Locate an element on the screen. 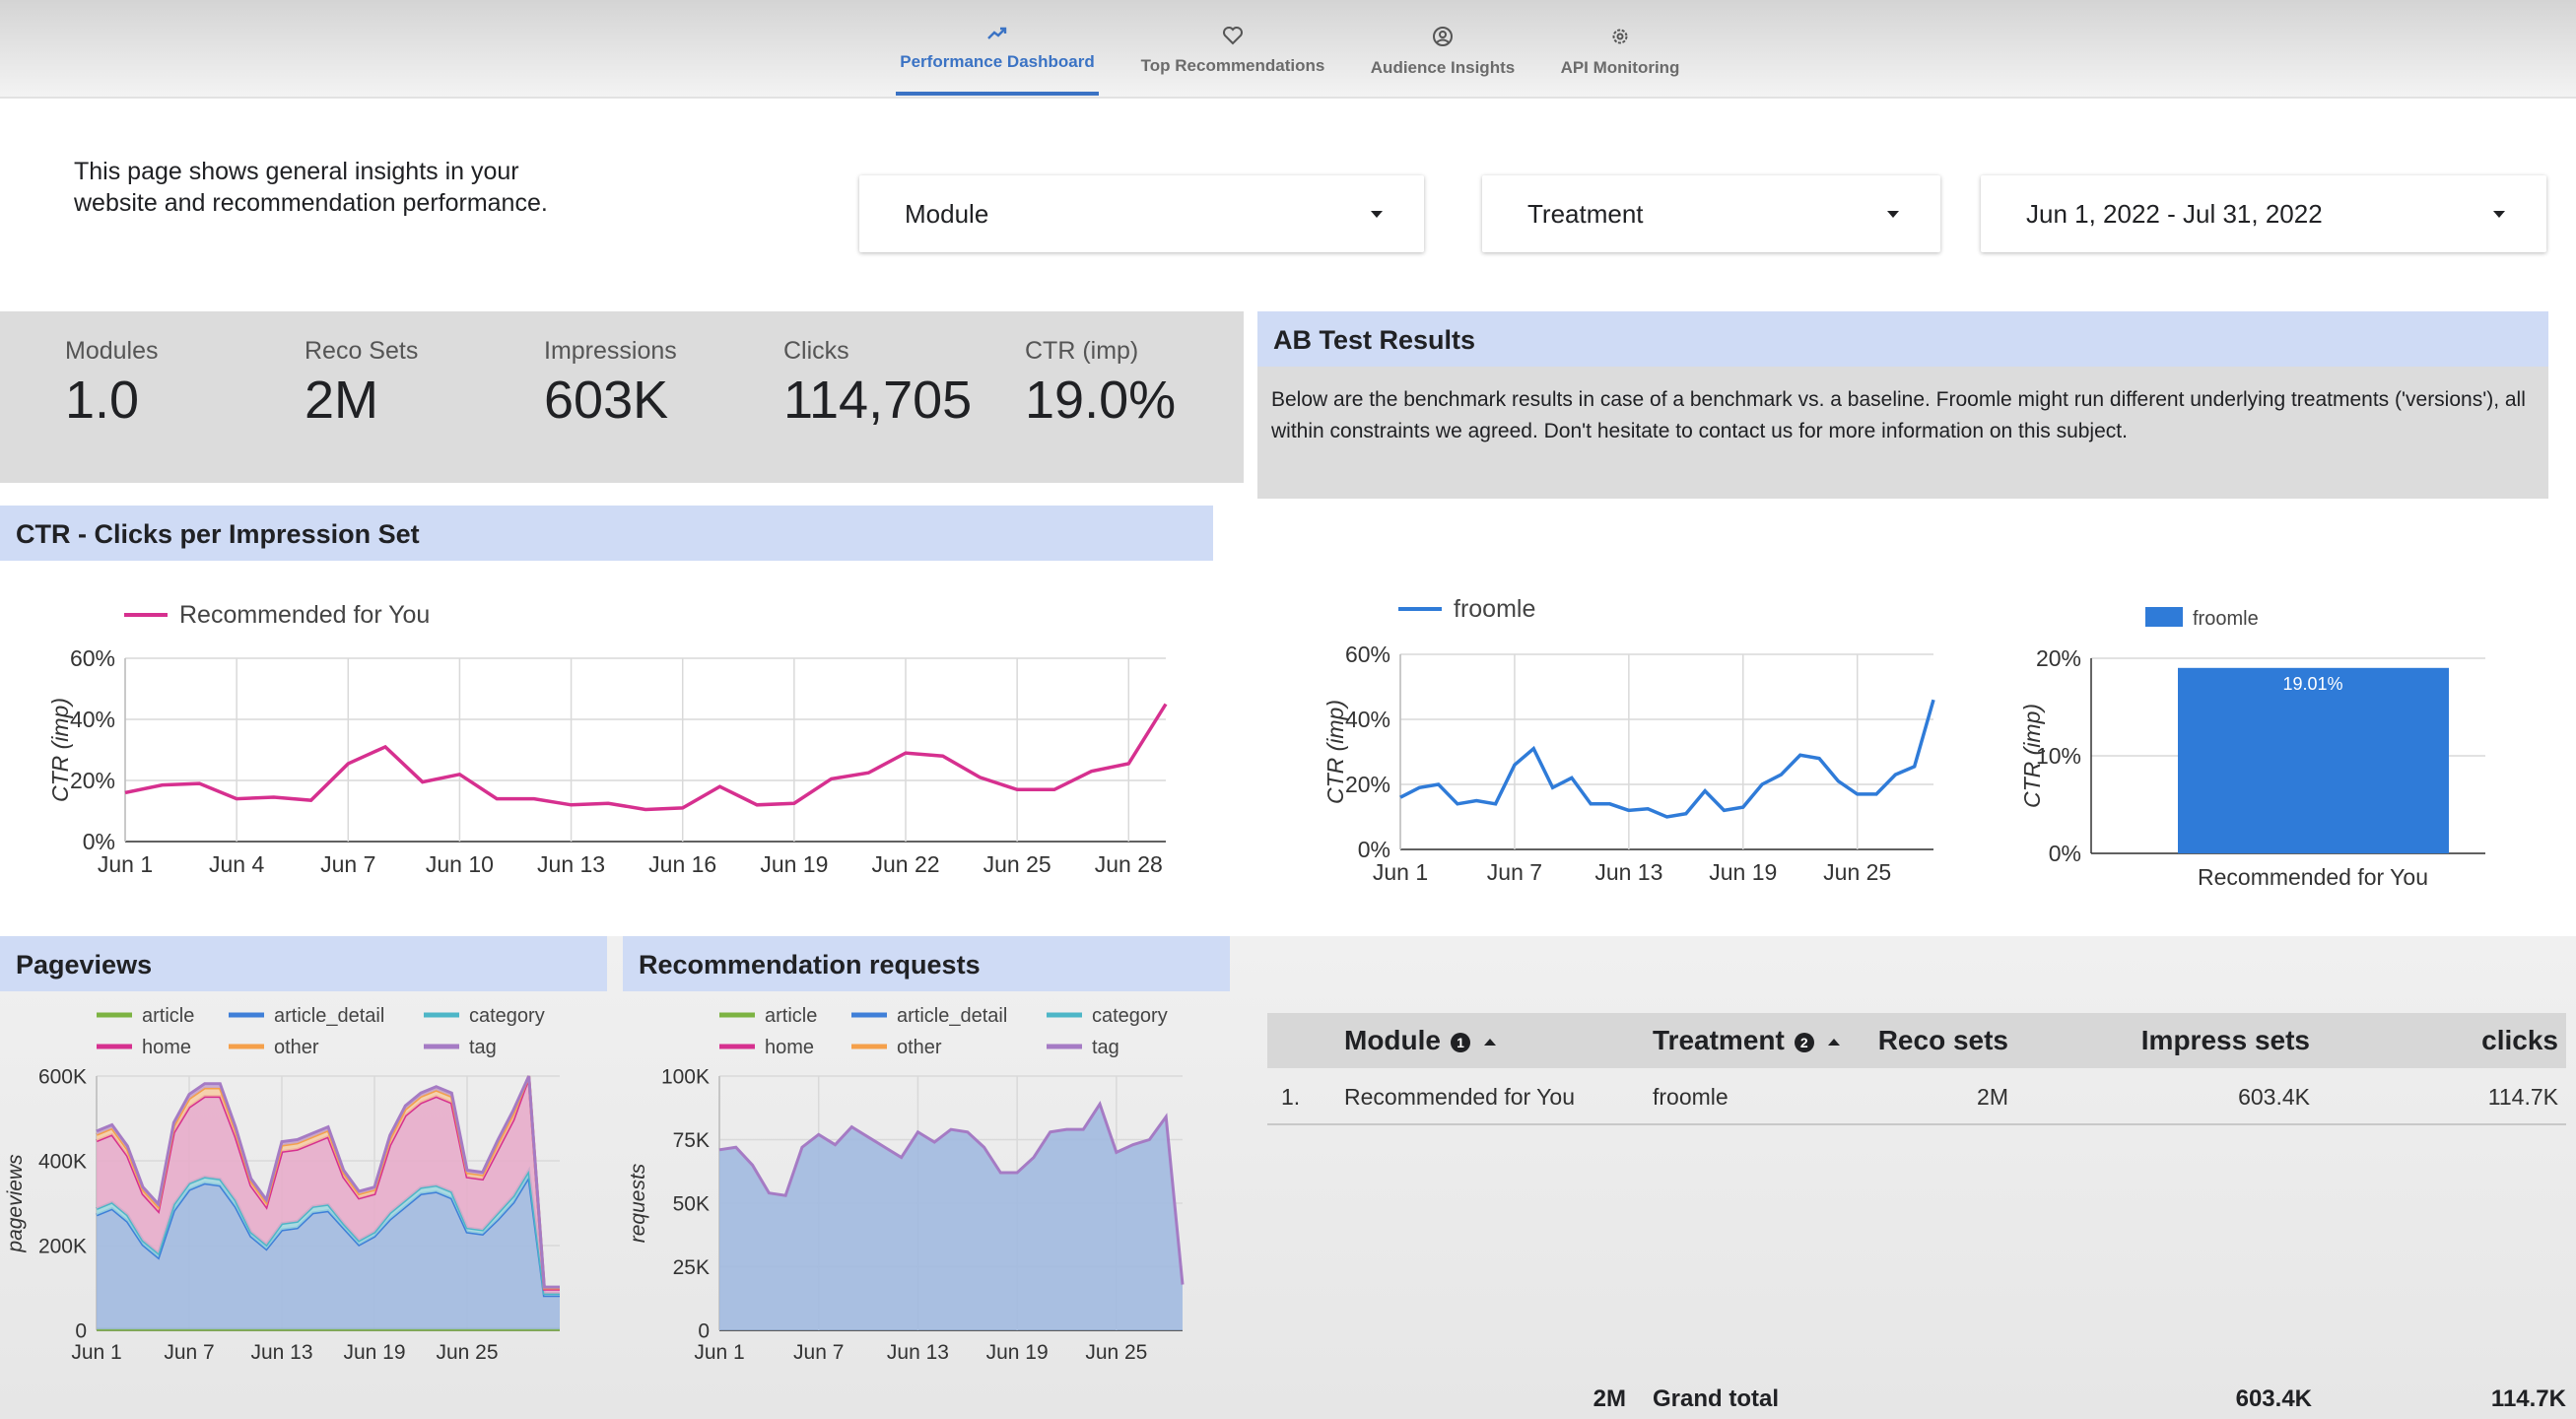 The image size is (2576, 1419). column-header-clicks: clicks is located at coordinates (2520, 1040).